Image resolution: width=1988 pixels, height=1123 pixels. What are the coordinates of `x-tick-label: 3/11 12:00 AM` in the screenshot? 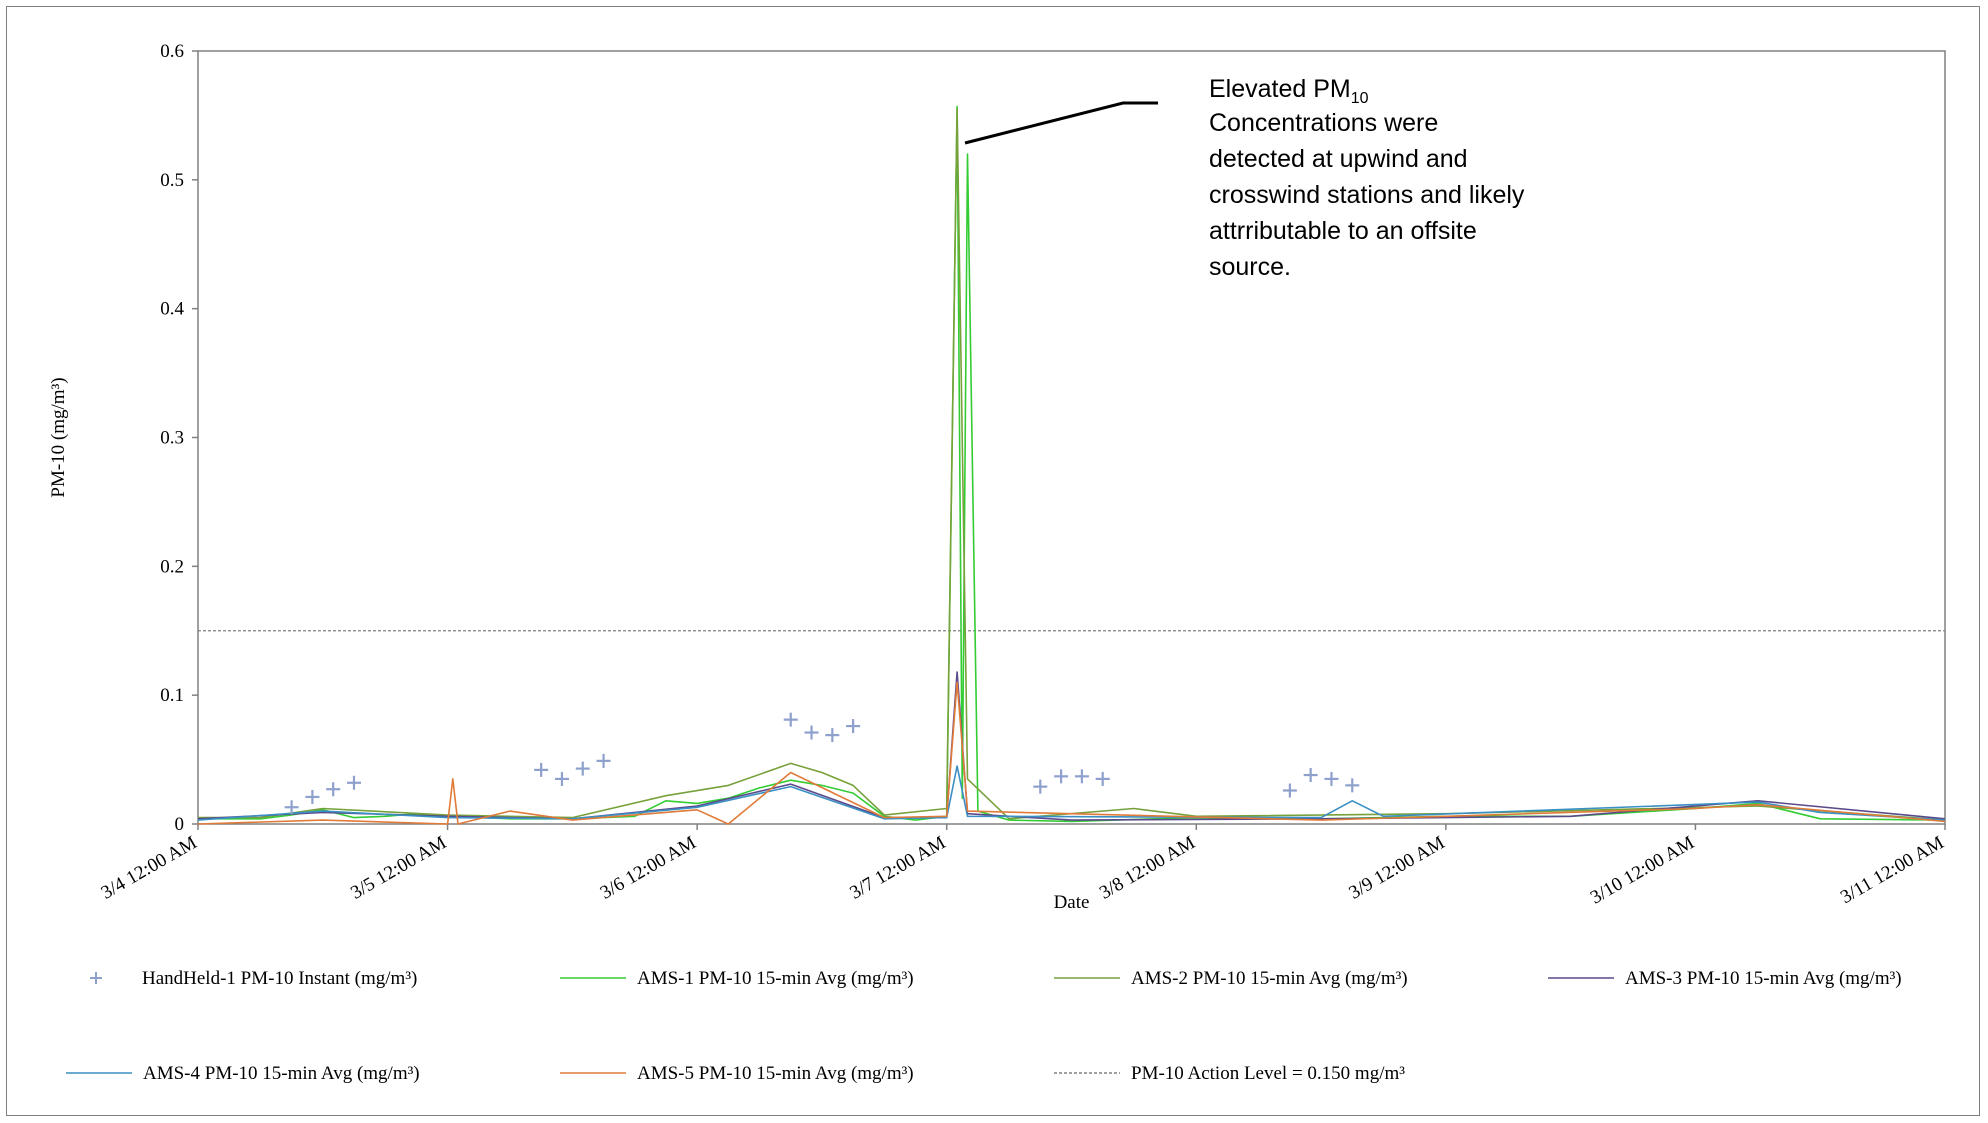 It's located at (1892, 870).